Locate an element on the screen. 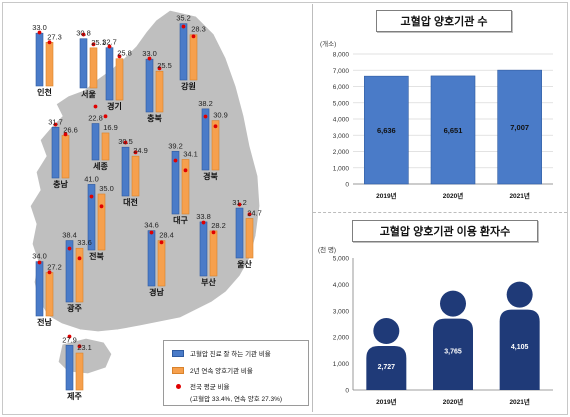 This screenshot has height=417, width=570. patients-ytick-0: 0 is located at coordinates (347, 391).